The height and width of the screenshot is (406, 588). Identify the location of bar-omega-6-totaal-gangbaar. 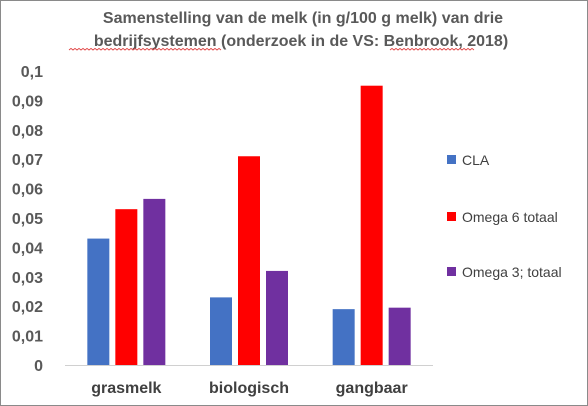
(371, 225).